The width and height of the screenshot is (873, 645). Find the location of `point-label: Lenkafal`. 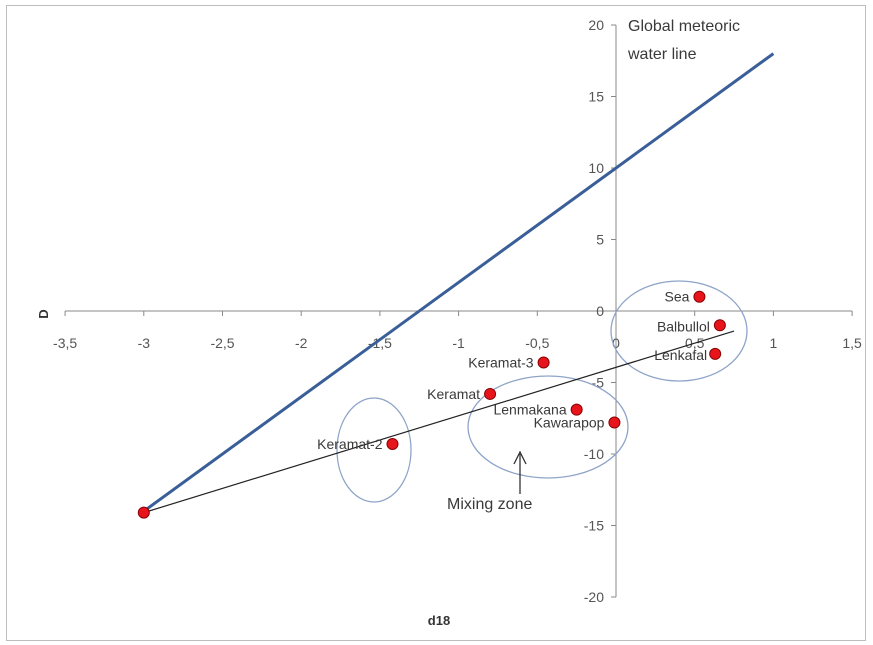

point-label: Lenkafal is located at coordinates (680, 355).